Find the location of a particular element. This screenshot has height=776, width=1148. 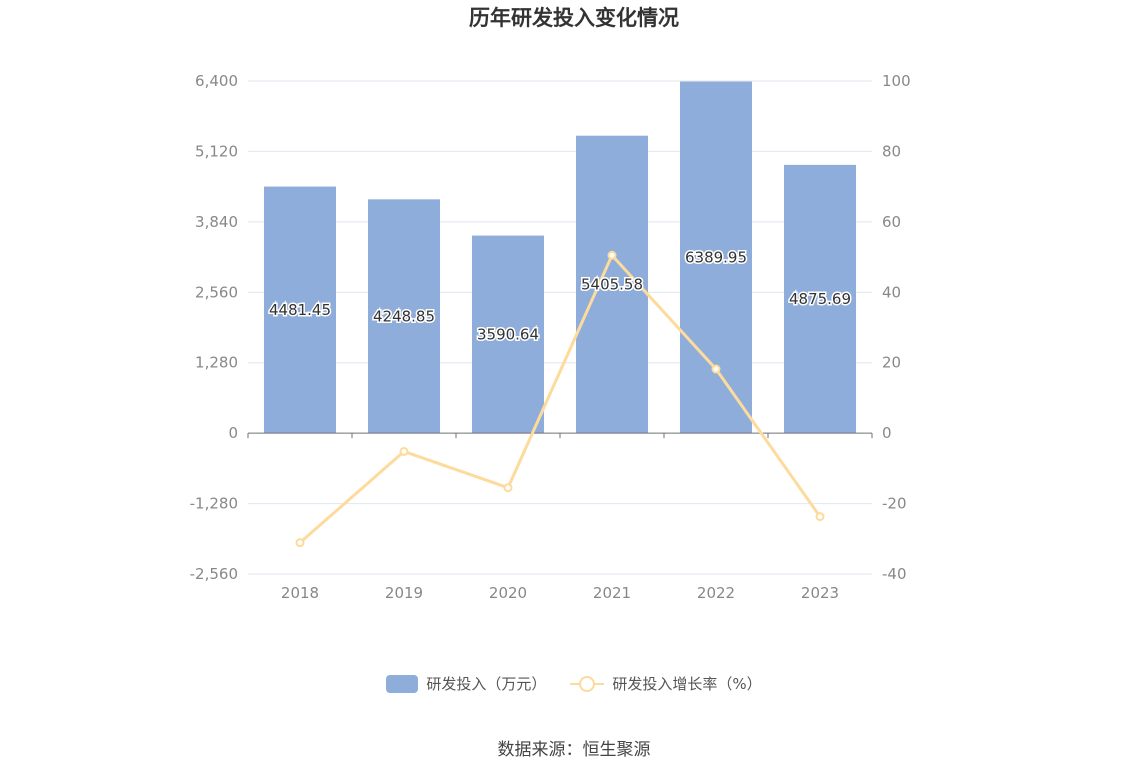

bar-value-label: 6389.95 is located at coordinates (716, 257).